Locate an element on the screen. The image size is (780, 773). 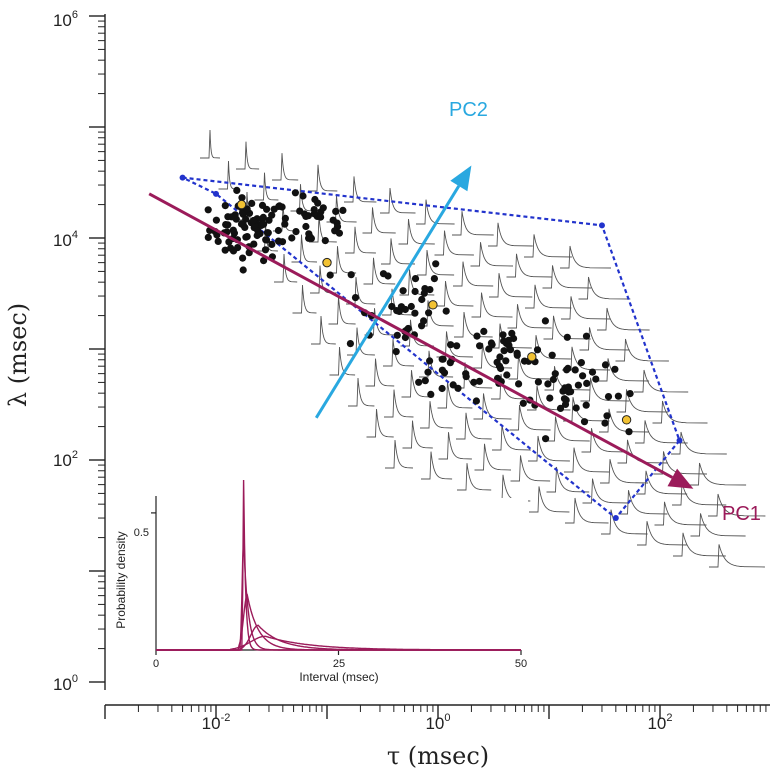
y-axis-title: λ (msec) is located at coordinates (18, 355).